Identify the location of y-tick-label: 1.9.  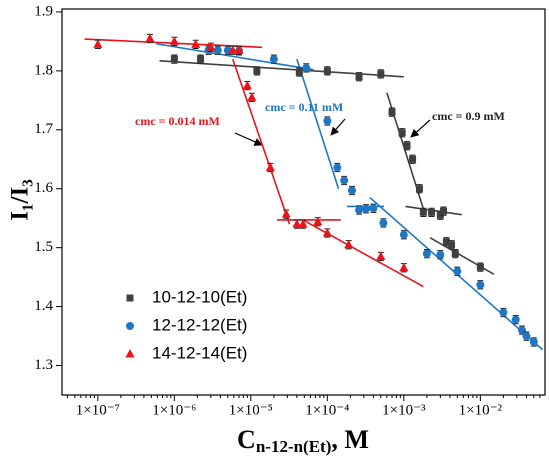
(43, 11).